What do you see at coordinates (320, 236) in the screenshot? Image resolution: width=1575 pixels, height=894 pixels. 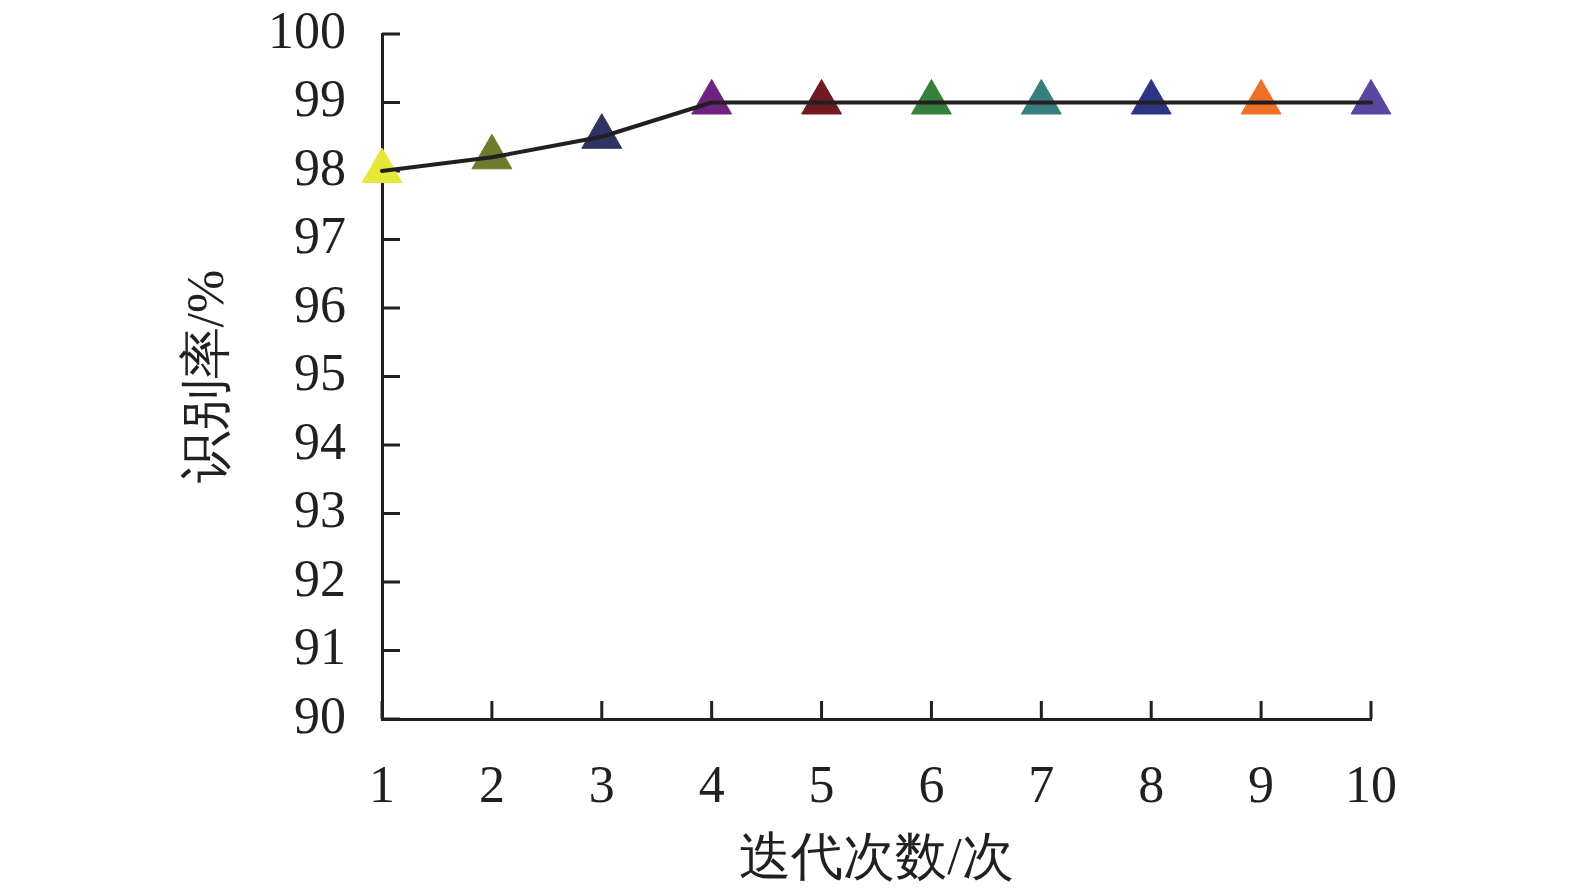 I see `y-tick-label: 97` at bounding box center [320, 236].